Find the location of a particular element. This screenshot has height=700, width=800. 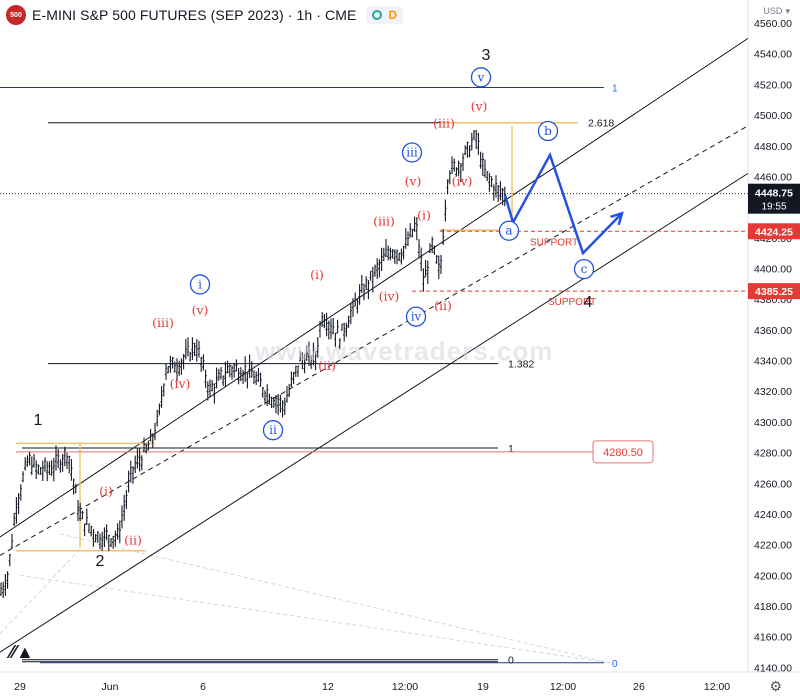

y-tick-label: 4400.00 is located at coordinates (773, 269).